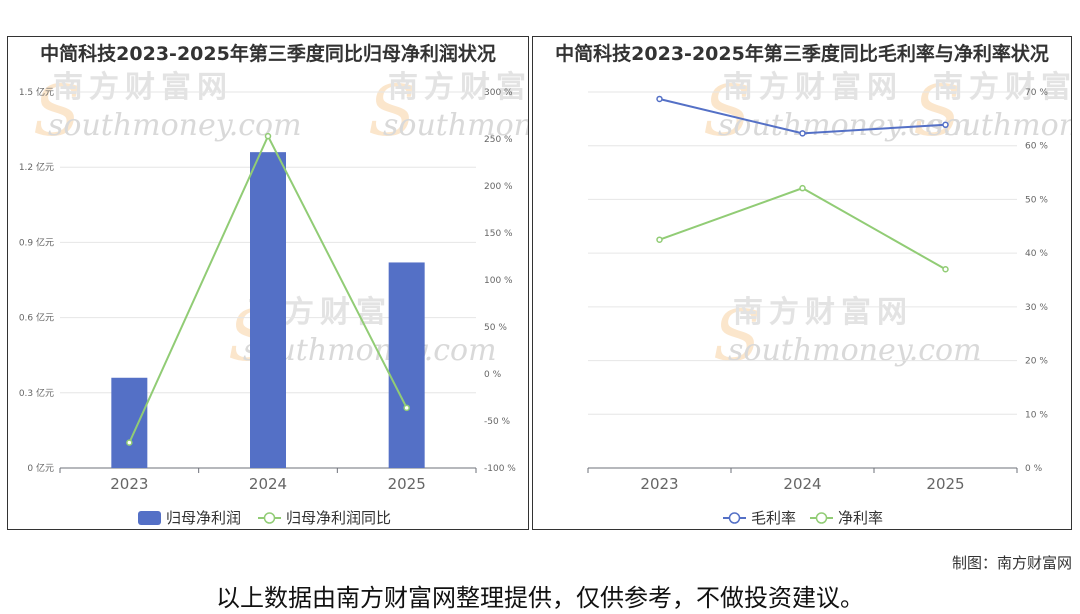  I want to click on chart-title-left: 中简科技2023-2025年第三季度同比归母净利润状况, so click(268, 54).